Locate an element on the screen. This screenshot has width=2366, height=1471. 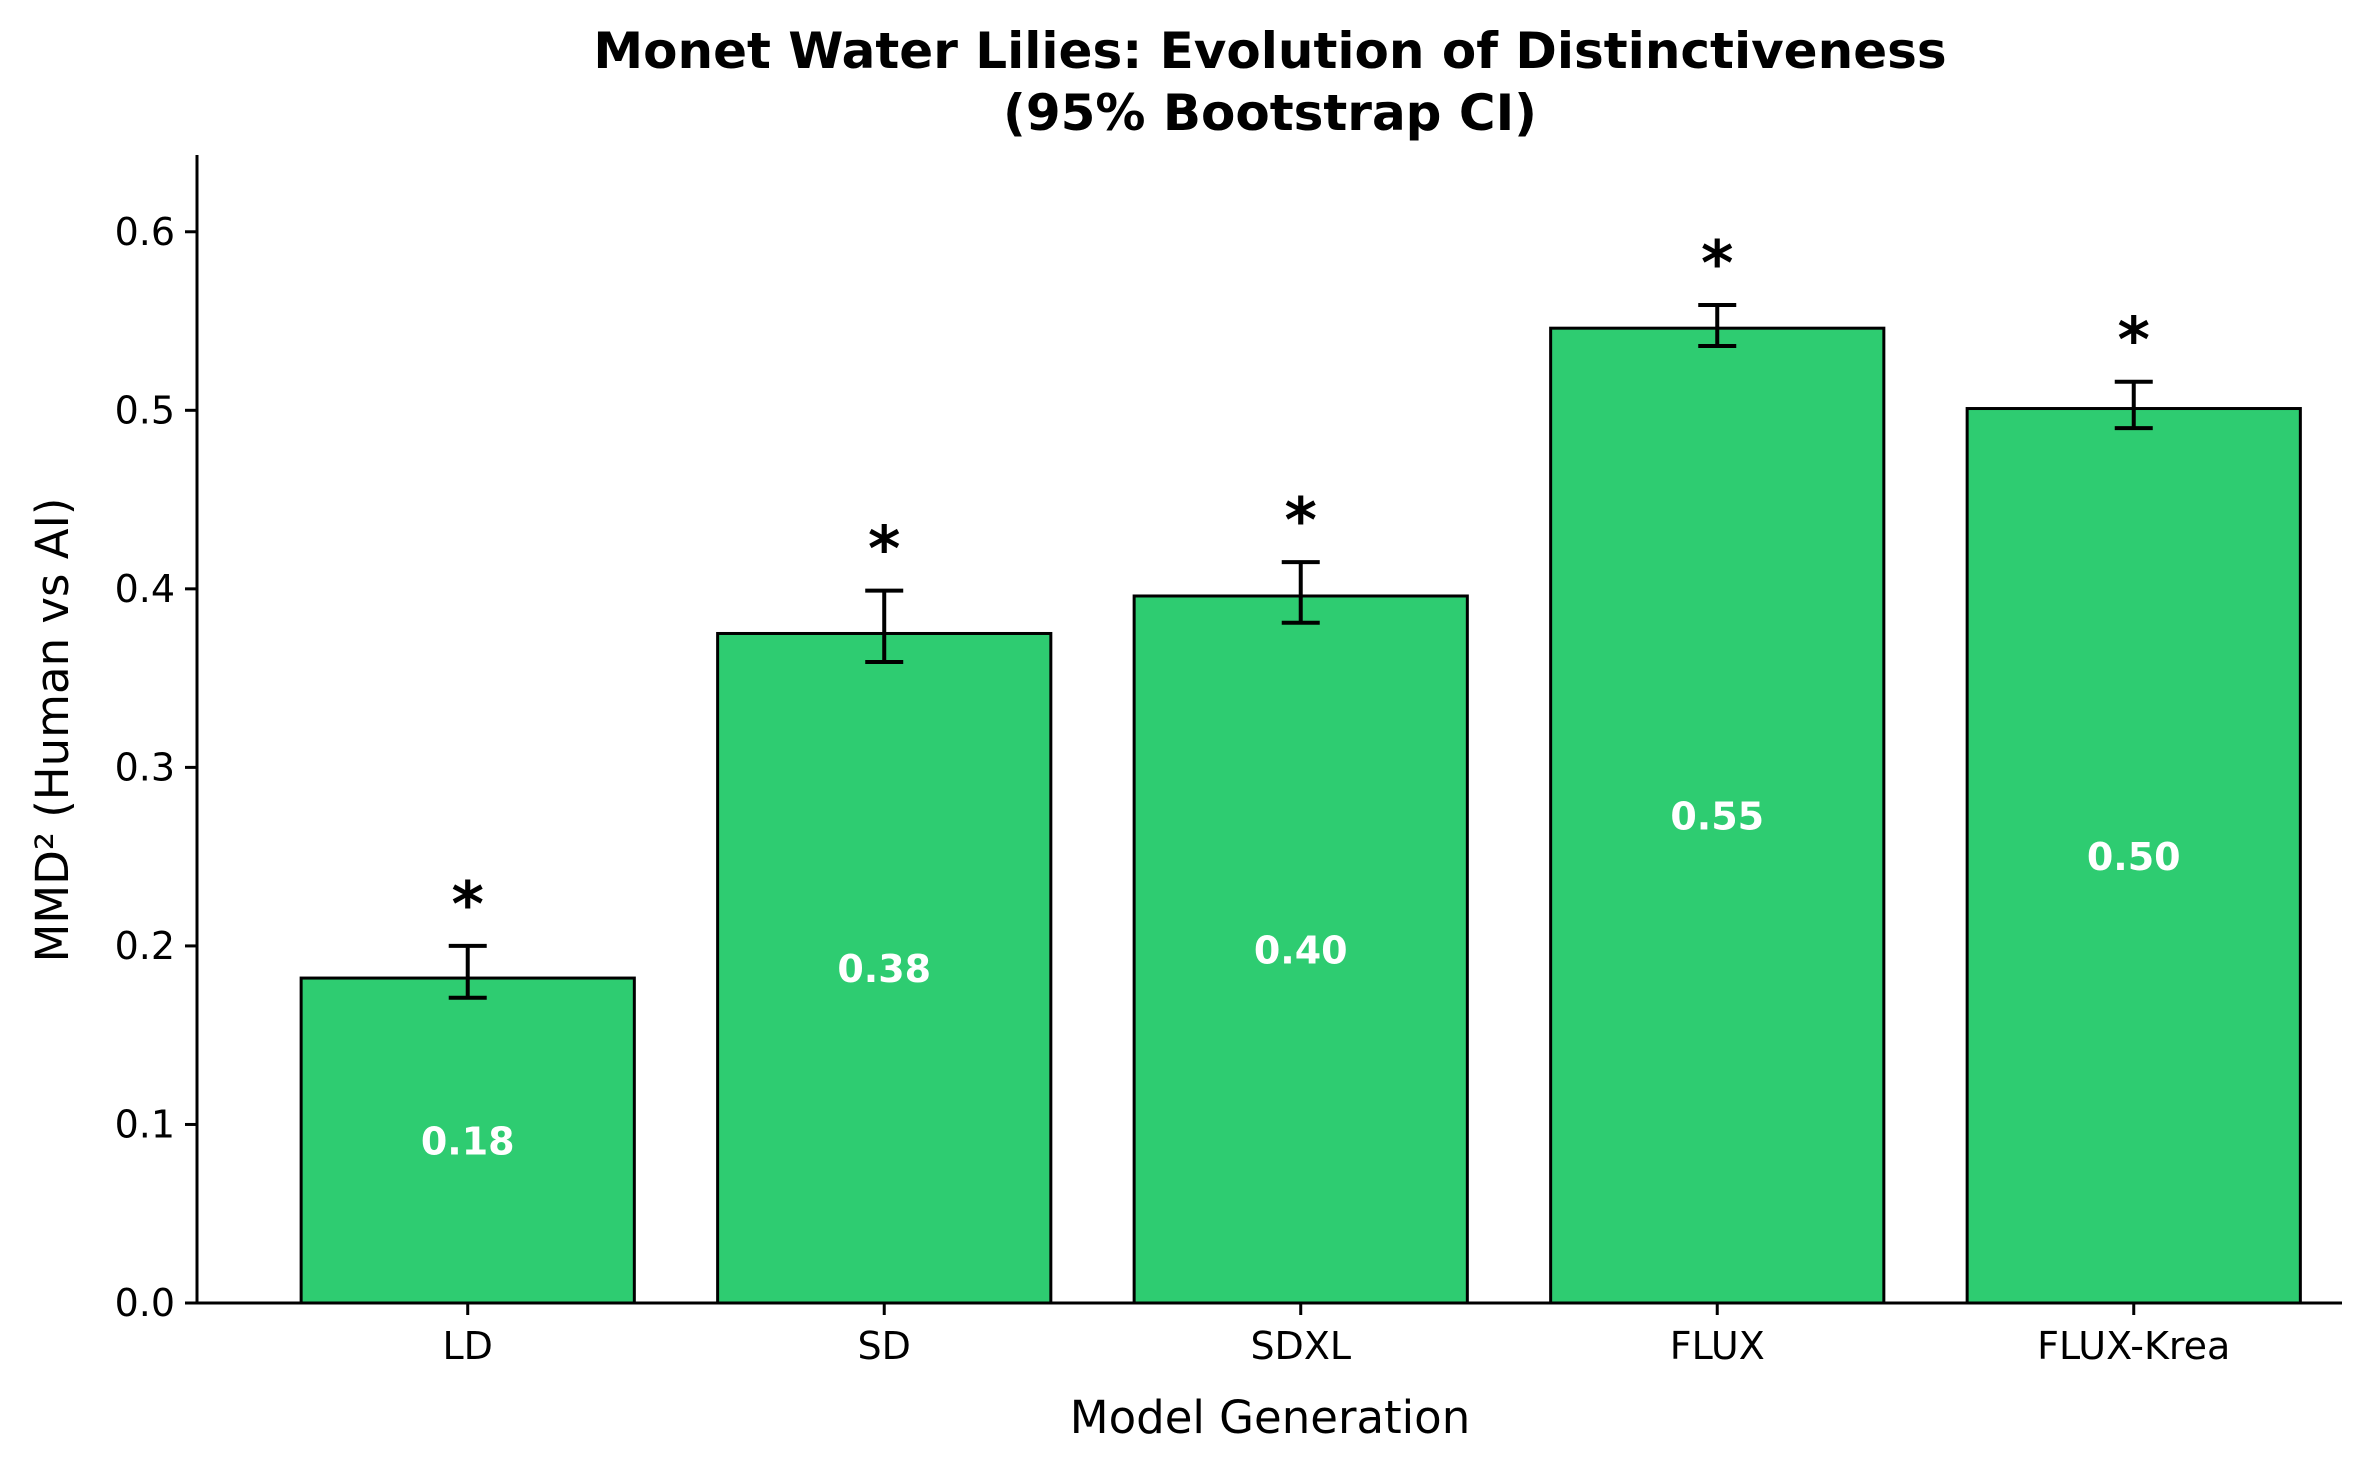
value-label: 0.55 is located at coordinates (1717, 817).